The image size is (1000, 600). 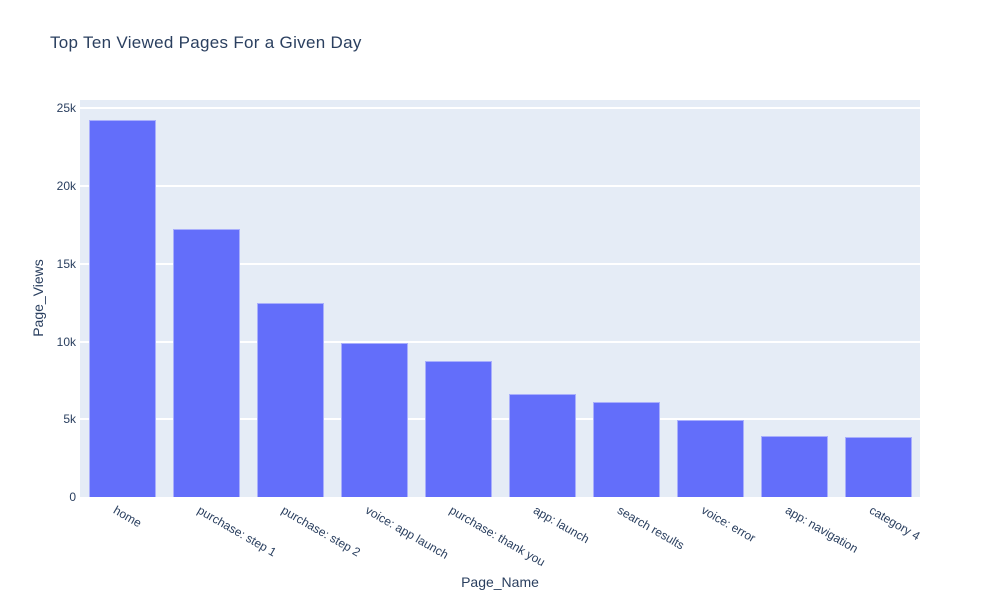 I want to click on x-tick-label-app-navigation: app: navigation, so click(x=822, y=529).